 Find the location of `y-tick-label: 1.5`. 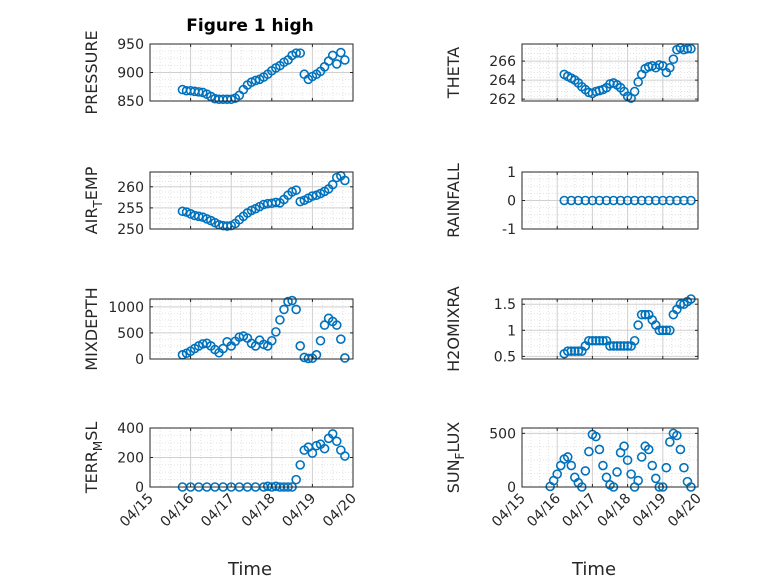

y-tick-label: 1.5 is located at coordinates (505, 305).